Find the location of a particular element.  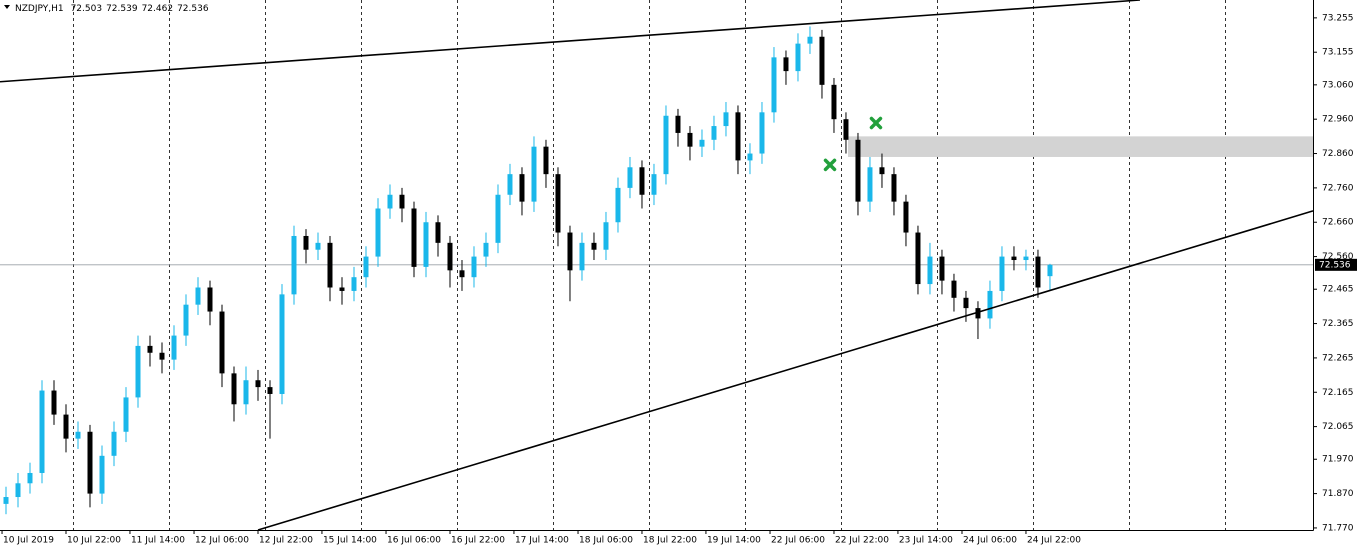

header-item: 72.462 is located at coordinates (158, 9).